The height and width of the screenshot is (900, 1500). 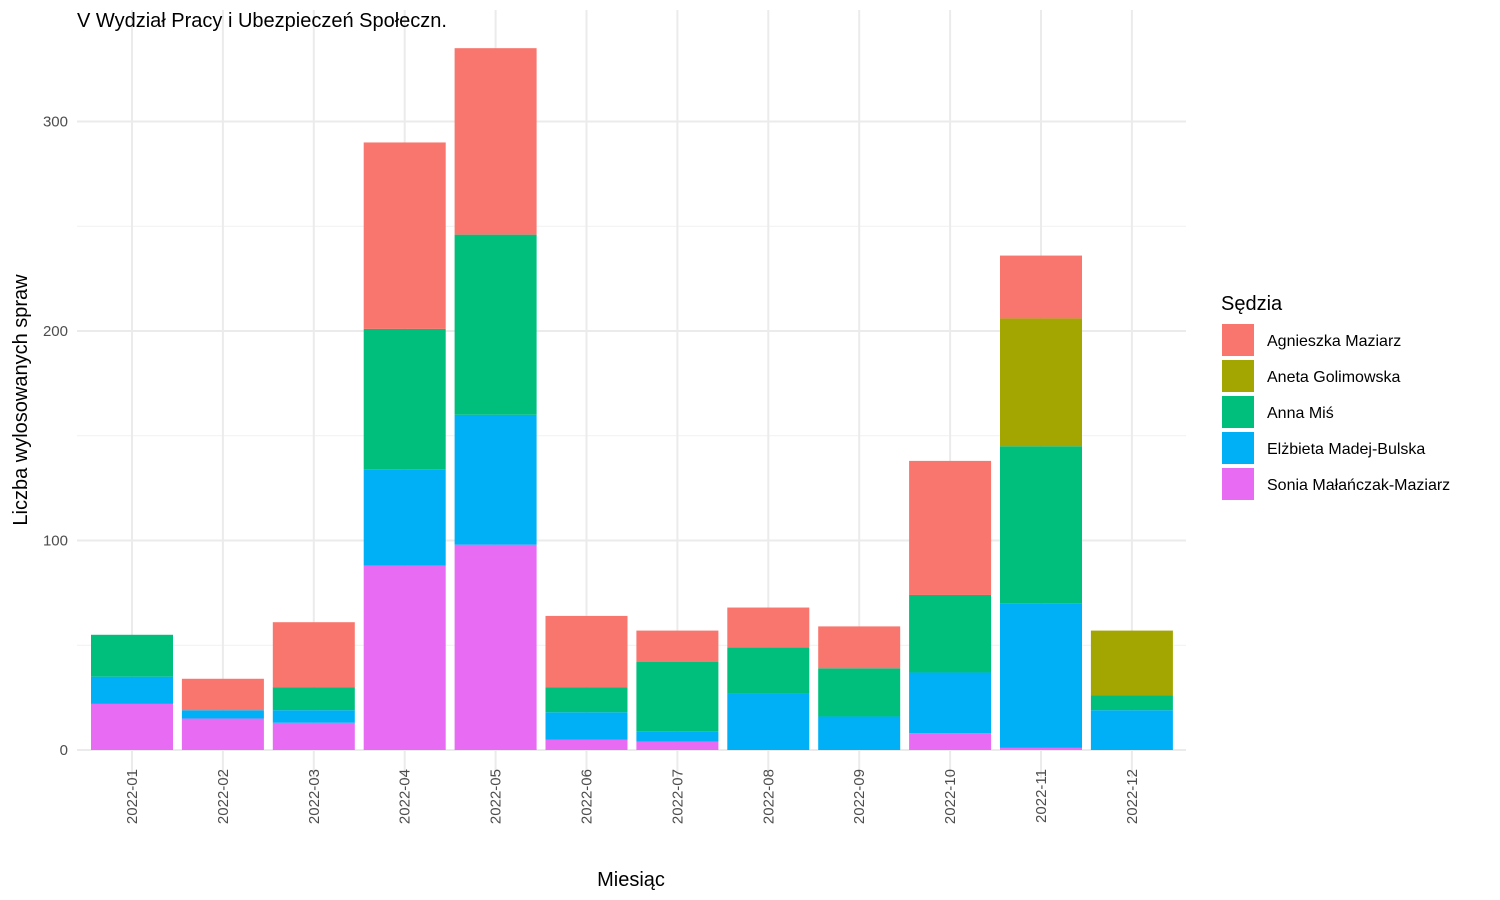 I want to click on y-tick-label: 300, so click(x=55, y=122).